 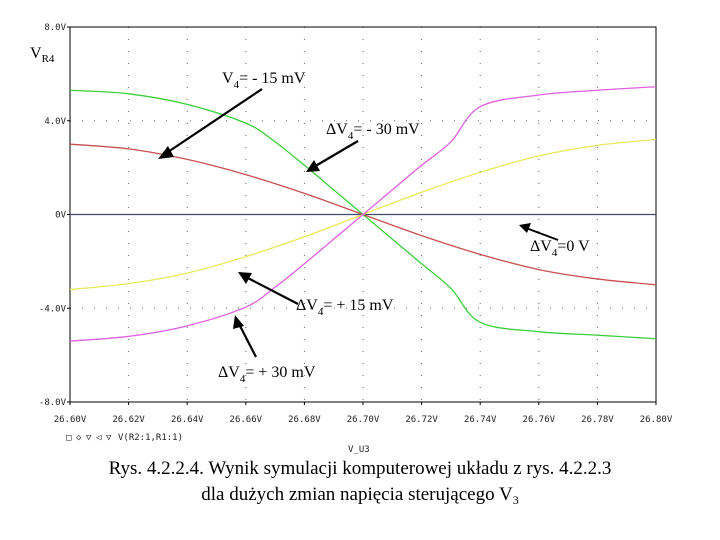 What do you see at coordinates (187, 420) in the screenshot?
I see `x-tick-label: 26.64V` at bounding box center [187, 420].